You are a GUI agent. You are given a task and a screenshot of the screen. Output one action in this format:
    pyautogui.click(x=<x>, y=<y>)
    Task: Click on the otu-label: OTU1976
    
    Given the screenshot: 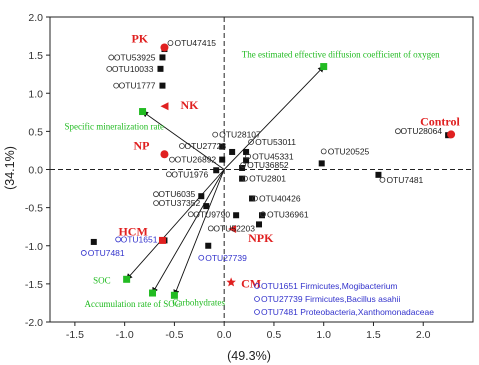 What is the action you would take?
    pyautogui.click(x=189, y=174)
    